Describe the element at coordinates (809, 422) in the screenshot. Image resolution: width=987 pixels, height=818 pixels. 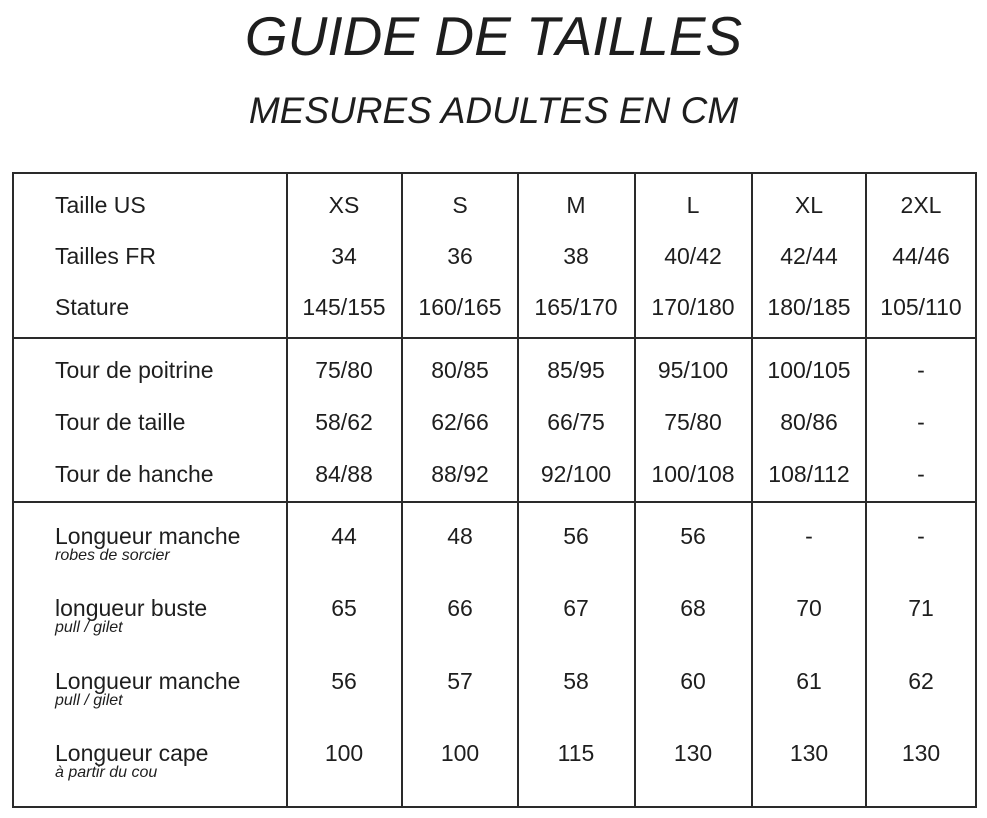
I see `table-cell: 80/86` at that location.